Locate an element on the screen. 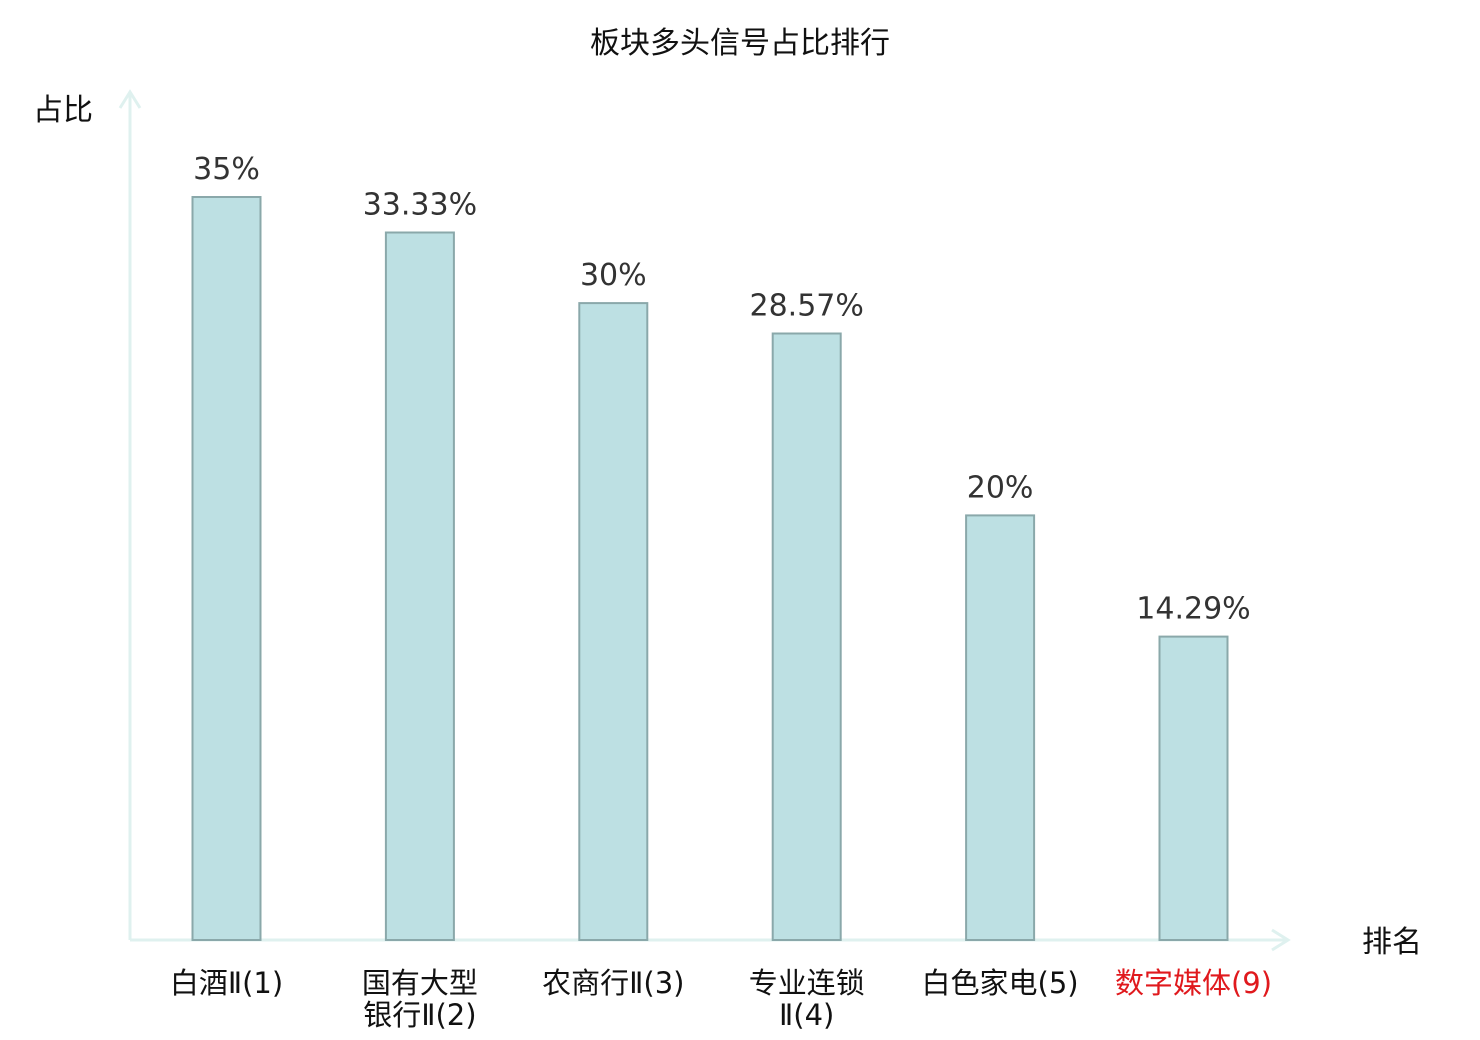  value-label-2: 33.33% is located at coordinates (420, 205).